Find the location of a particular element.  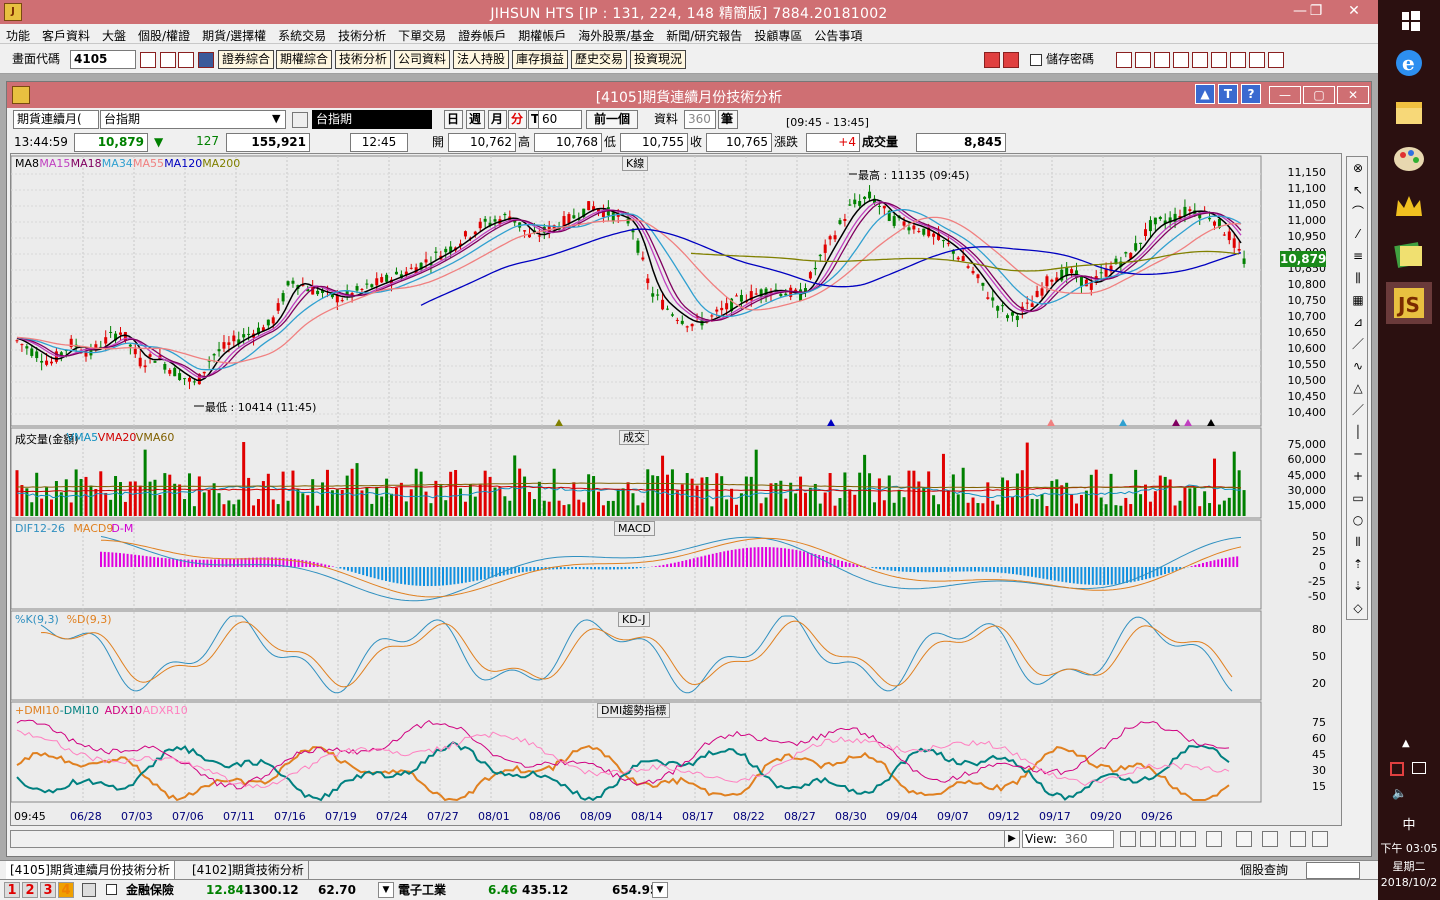

product-search-icon is located at coordinates (300, 120).